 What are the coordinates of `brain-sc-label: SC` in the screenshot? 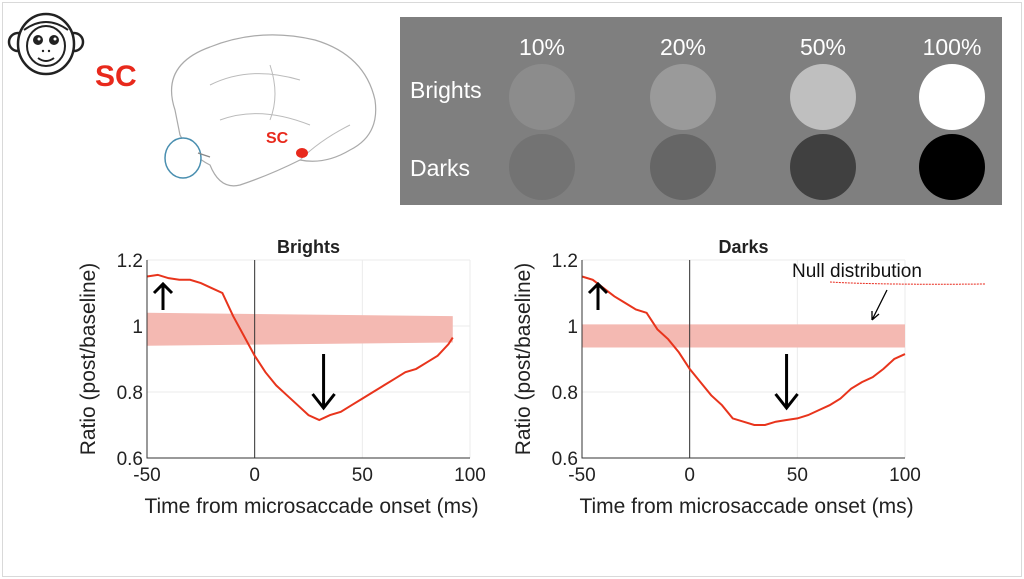 It's located at (277, 138).